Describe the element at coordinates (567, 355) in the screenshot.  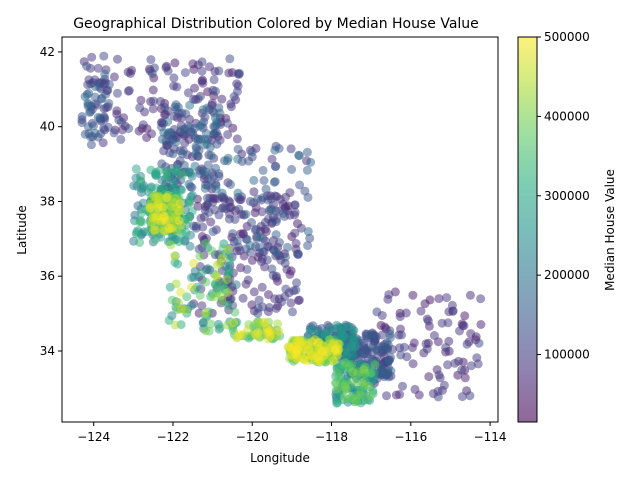
I see `colorbar-tick-label: 100000` at that location.